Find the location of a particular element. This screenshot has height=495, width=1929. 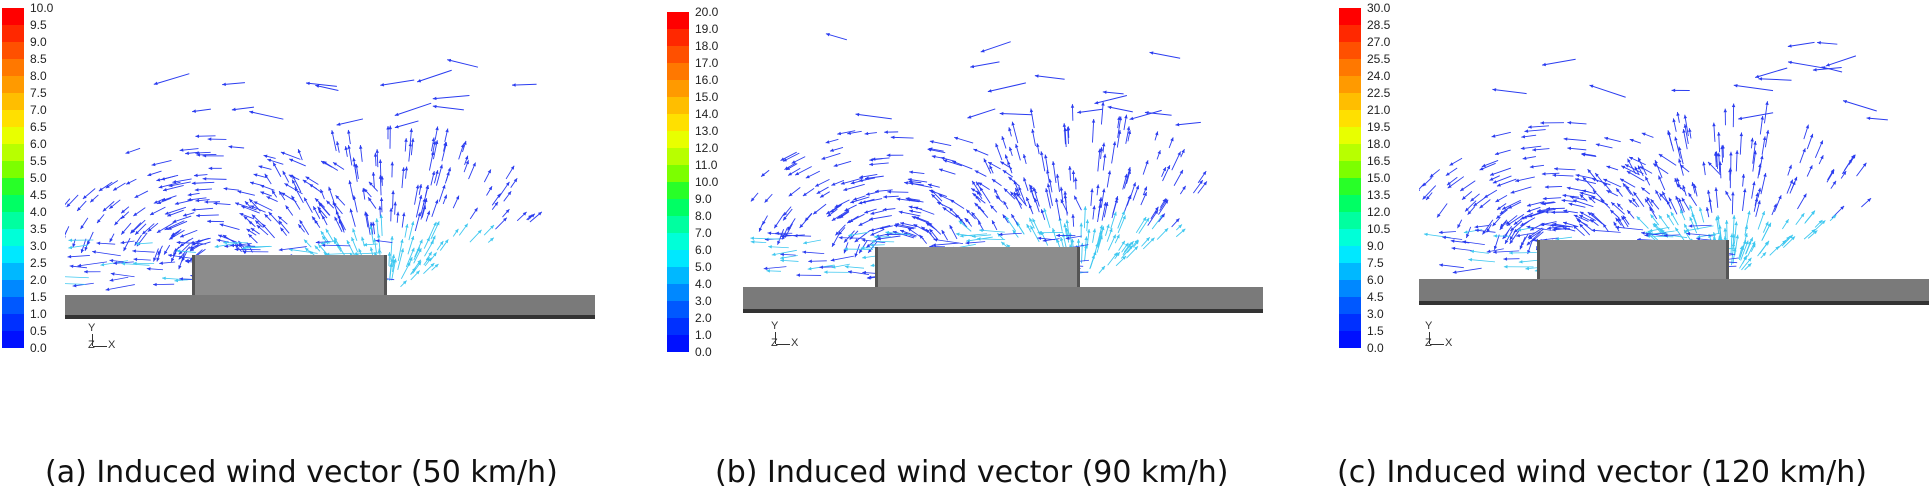

color-scale-bar is located at coordinates (13, 178).